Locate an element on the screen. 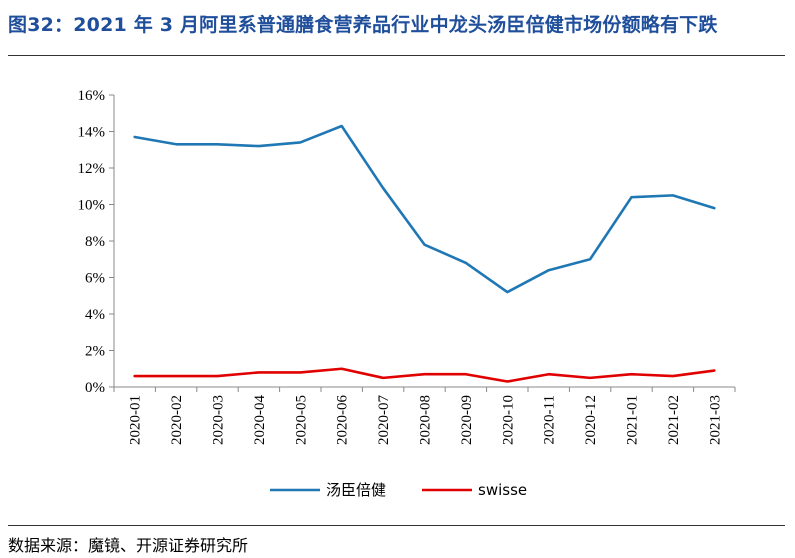  y-tick-label: 12% is located at coordinates (92, 169).